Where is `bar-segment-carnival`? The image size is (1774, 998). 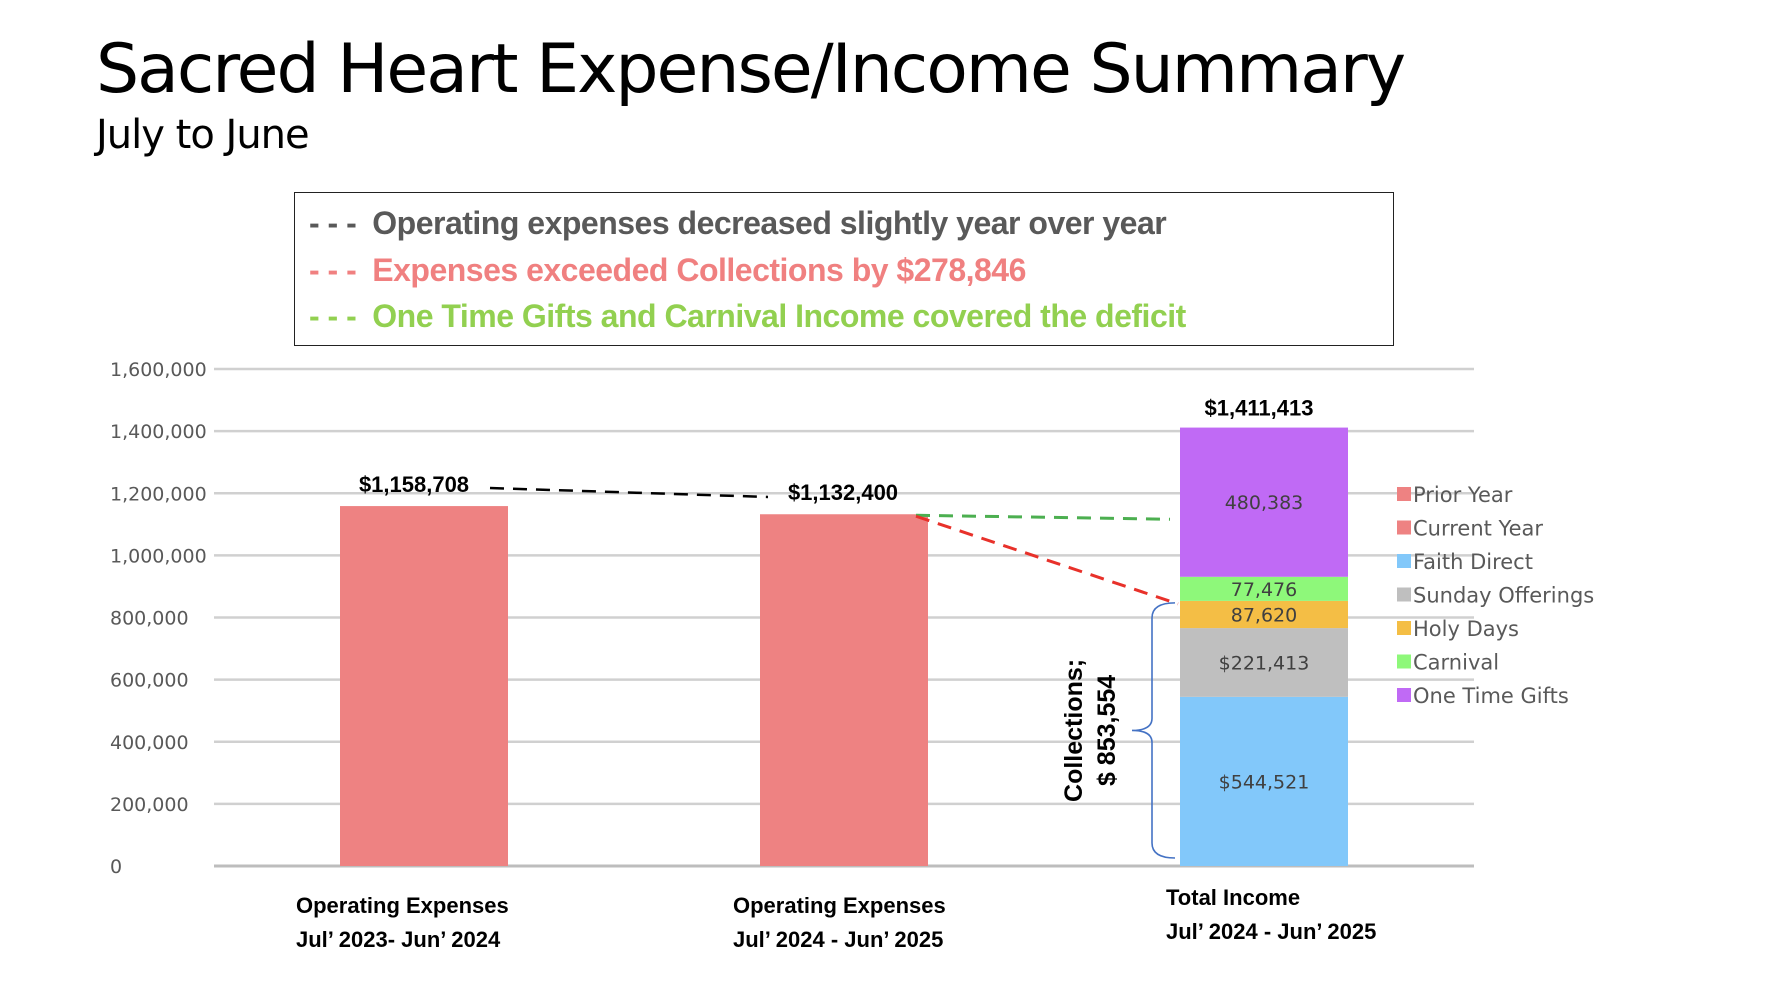
bar-segment-carnival is located at coordinates (1264, 588).